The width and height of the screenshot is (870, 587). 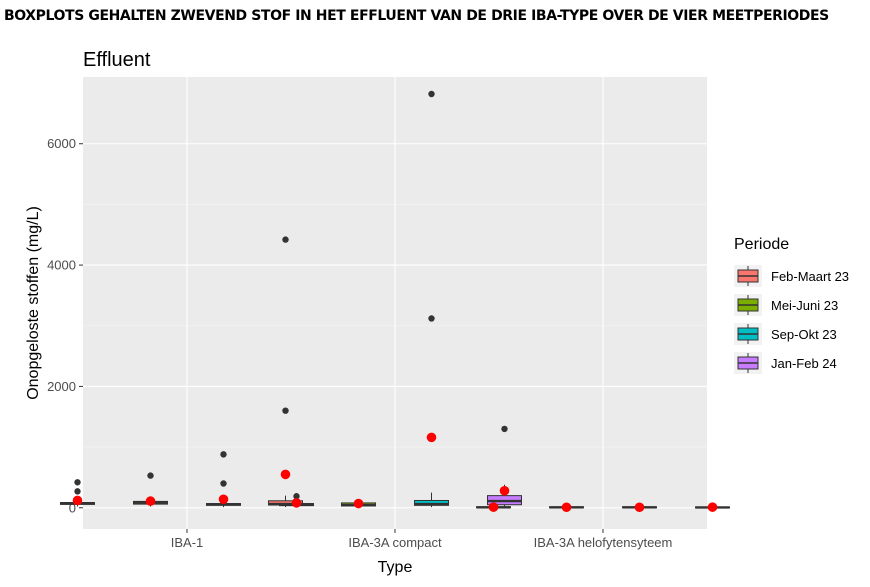 I want to click on y-tick-label: 6000, so click(x=61, y=143).